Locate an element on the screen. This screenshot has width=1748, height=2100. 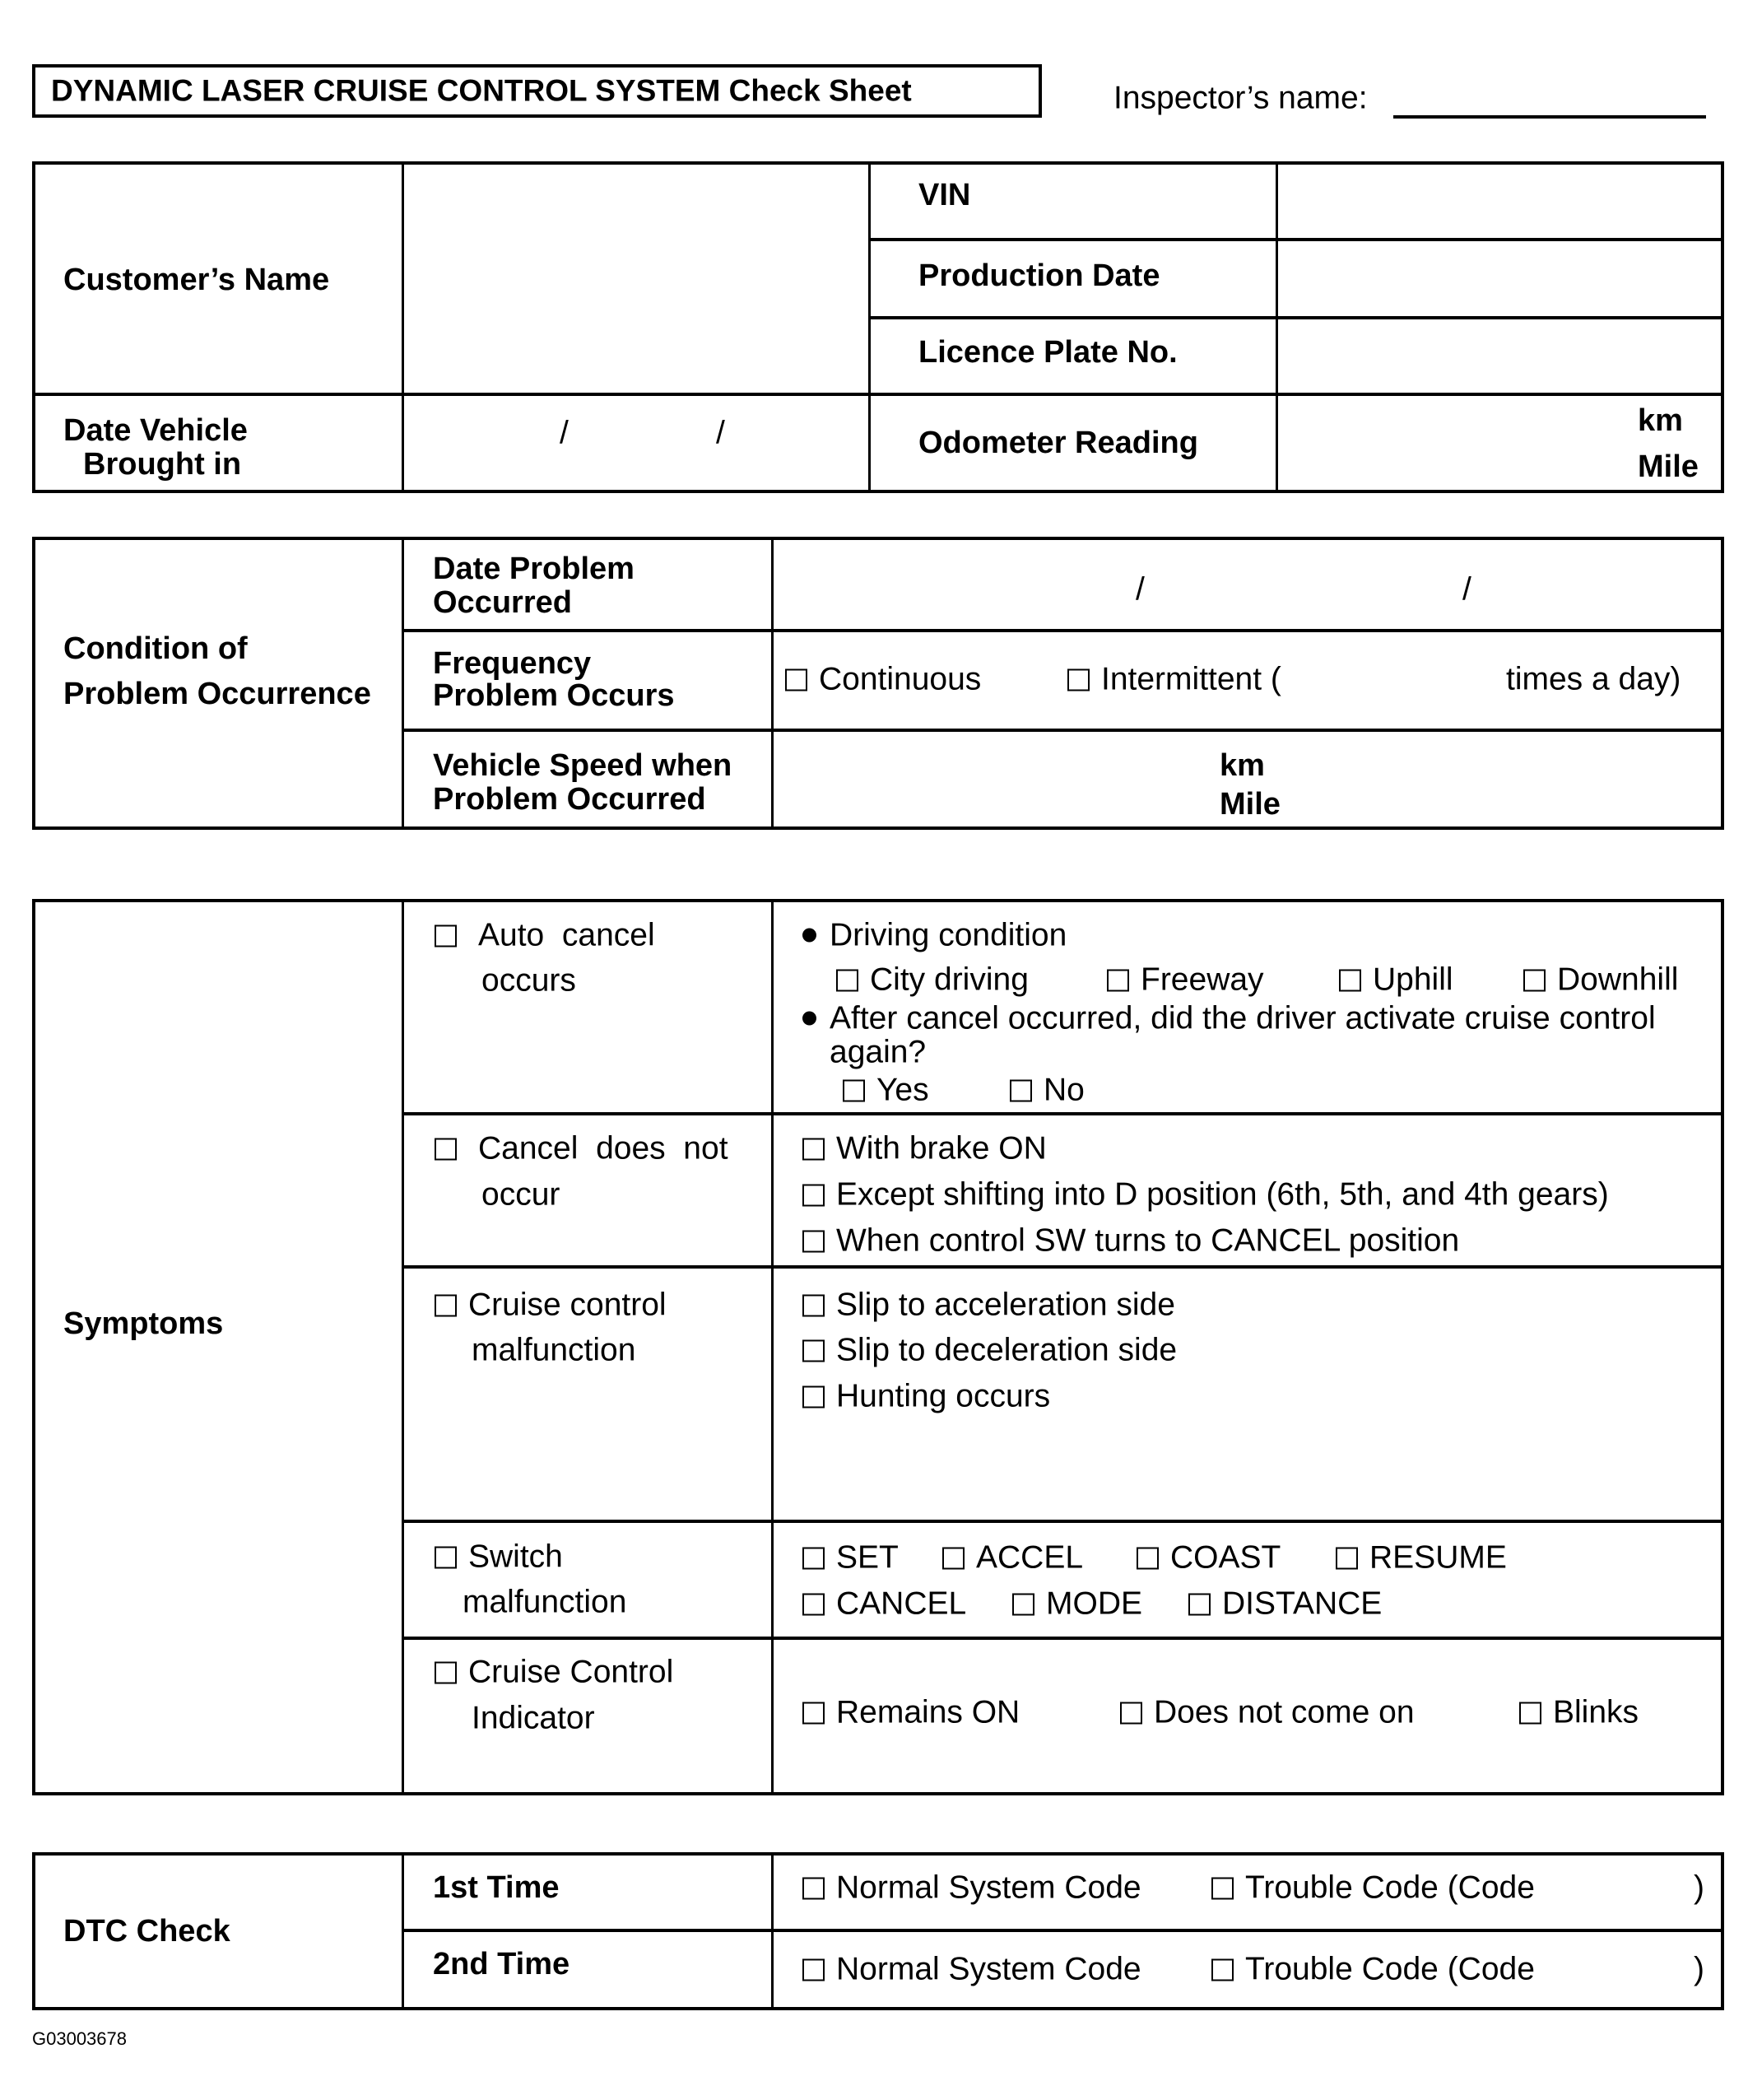
option-label: Intermittent ( is located at coordinates (1191, 679).